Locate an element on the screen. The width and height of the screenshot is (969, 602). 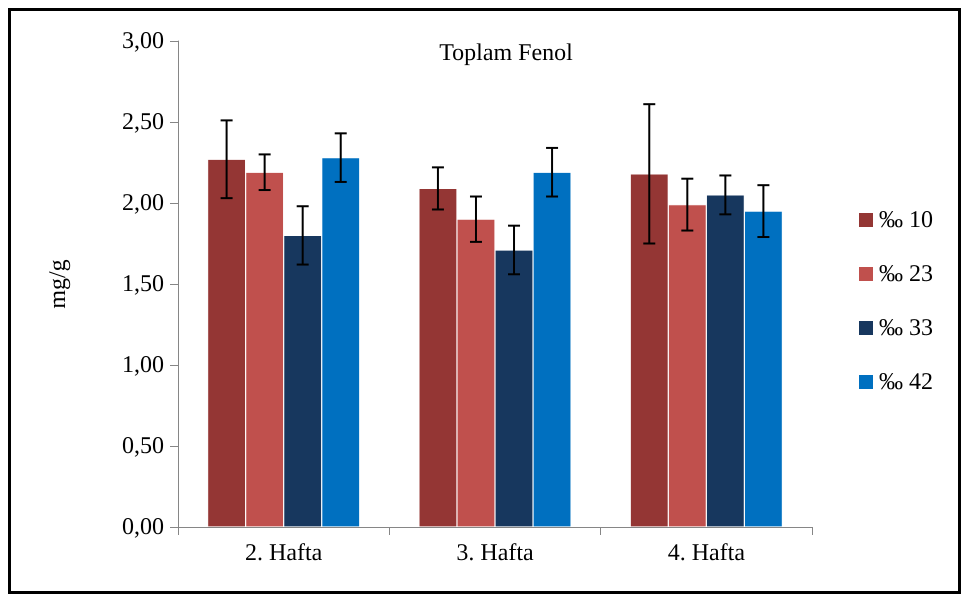
x-tick-label: 4. Hafta is located at coordinates (707, 553).